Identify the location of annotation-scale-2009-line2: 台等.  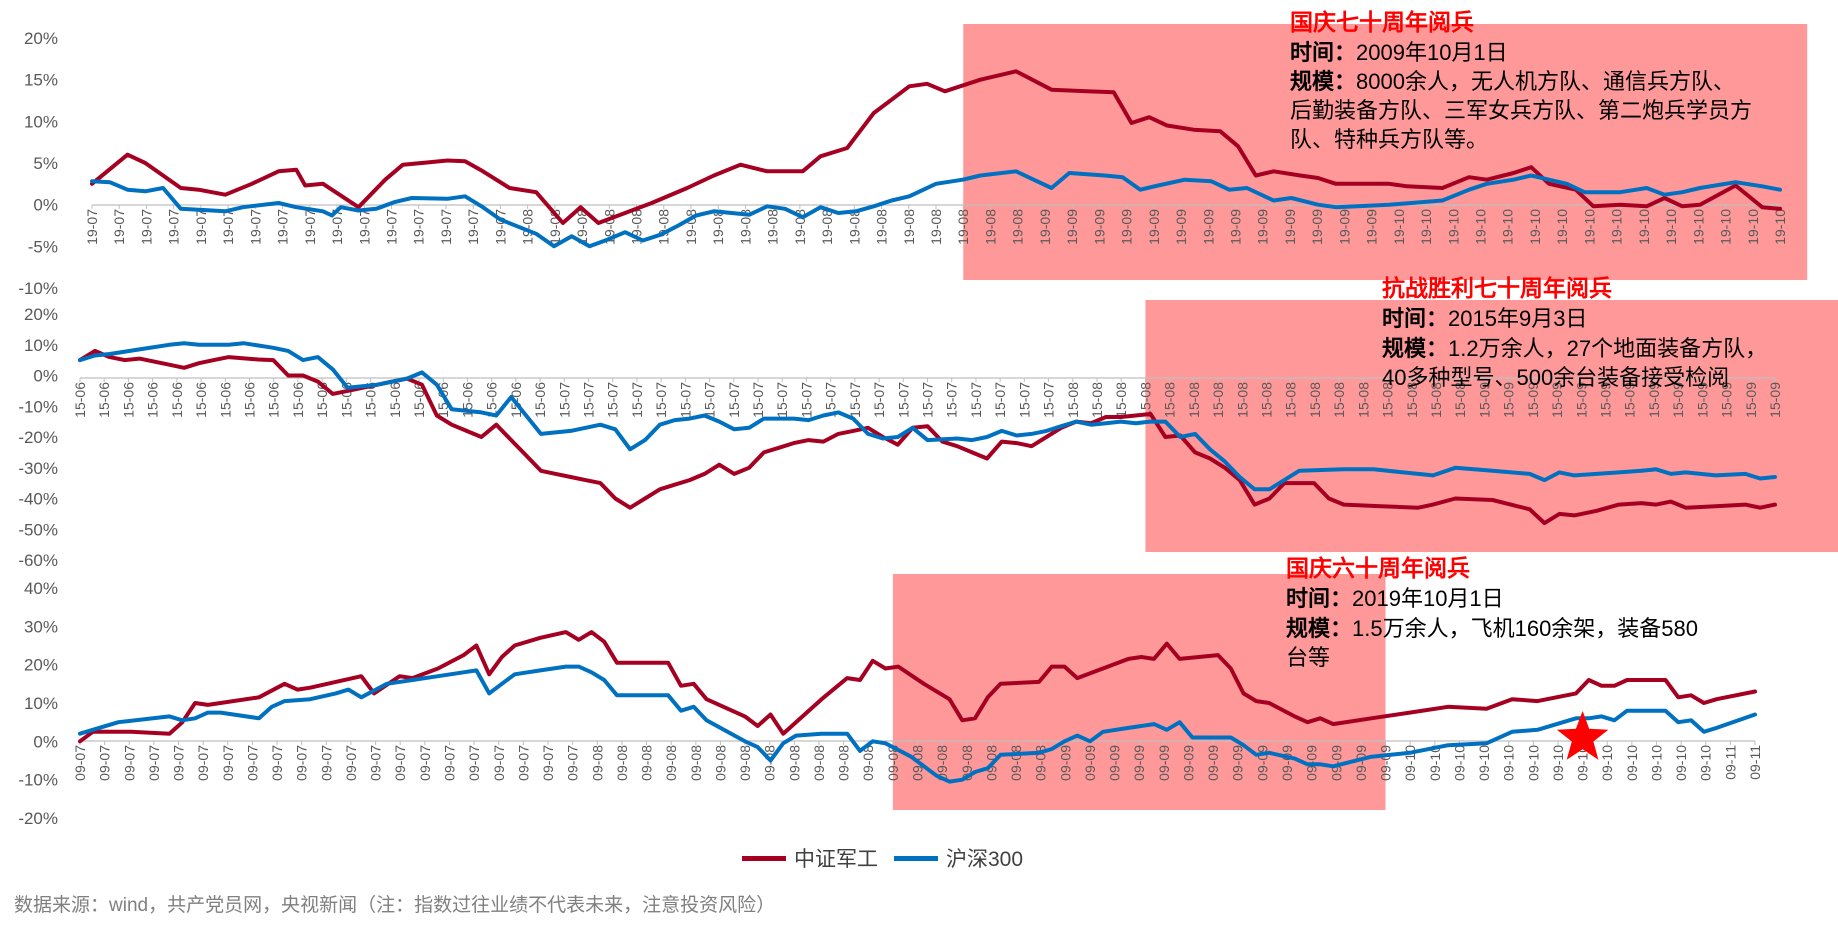
(1308, 657).